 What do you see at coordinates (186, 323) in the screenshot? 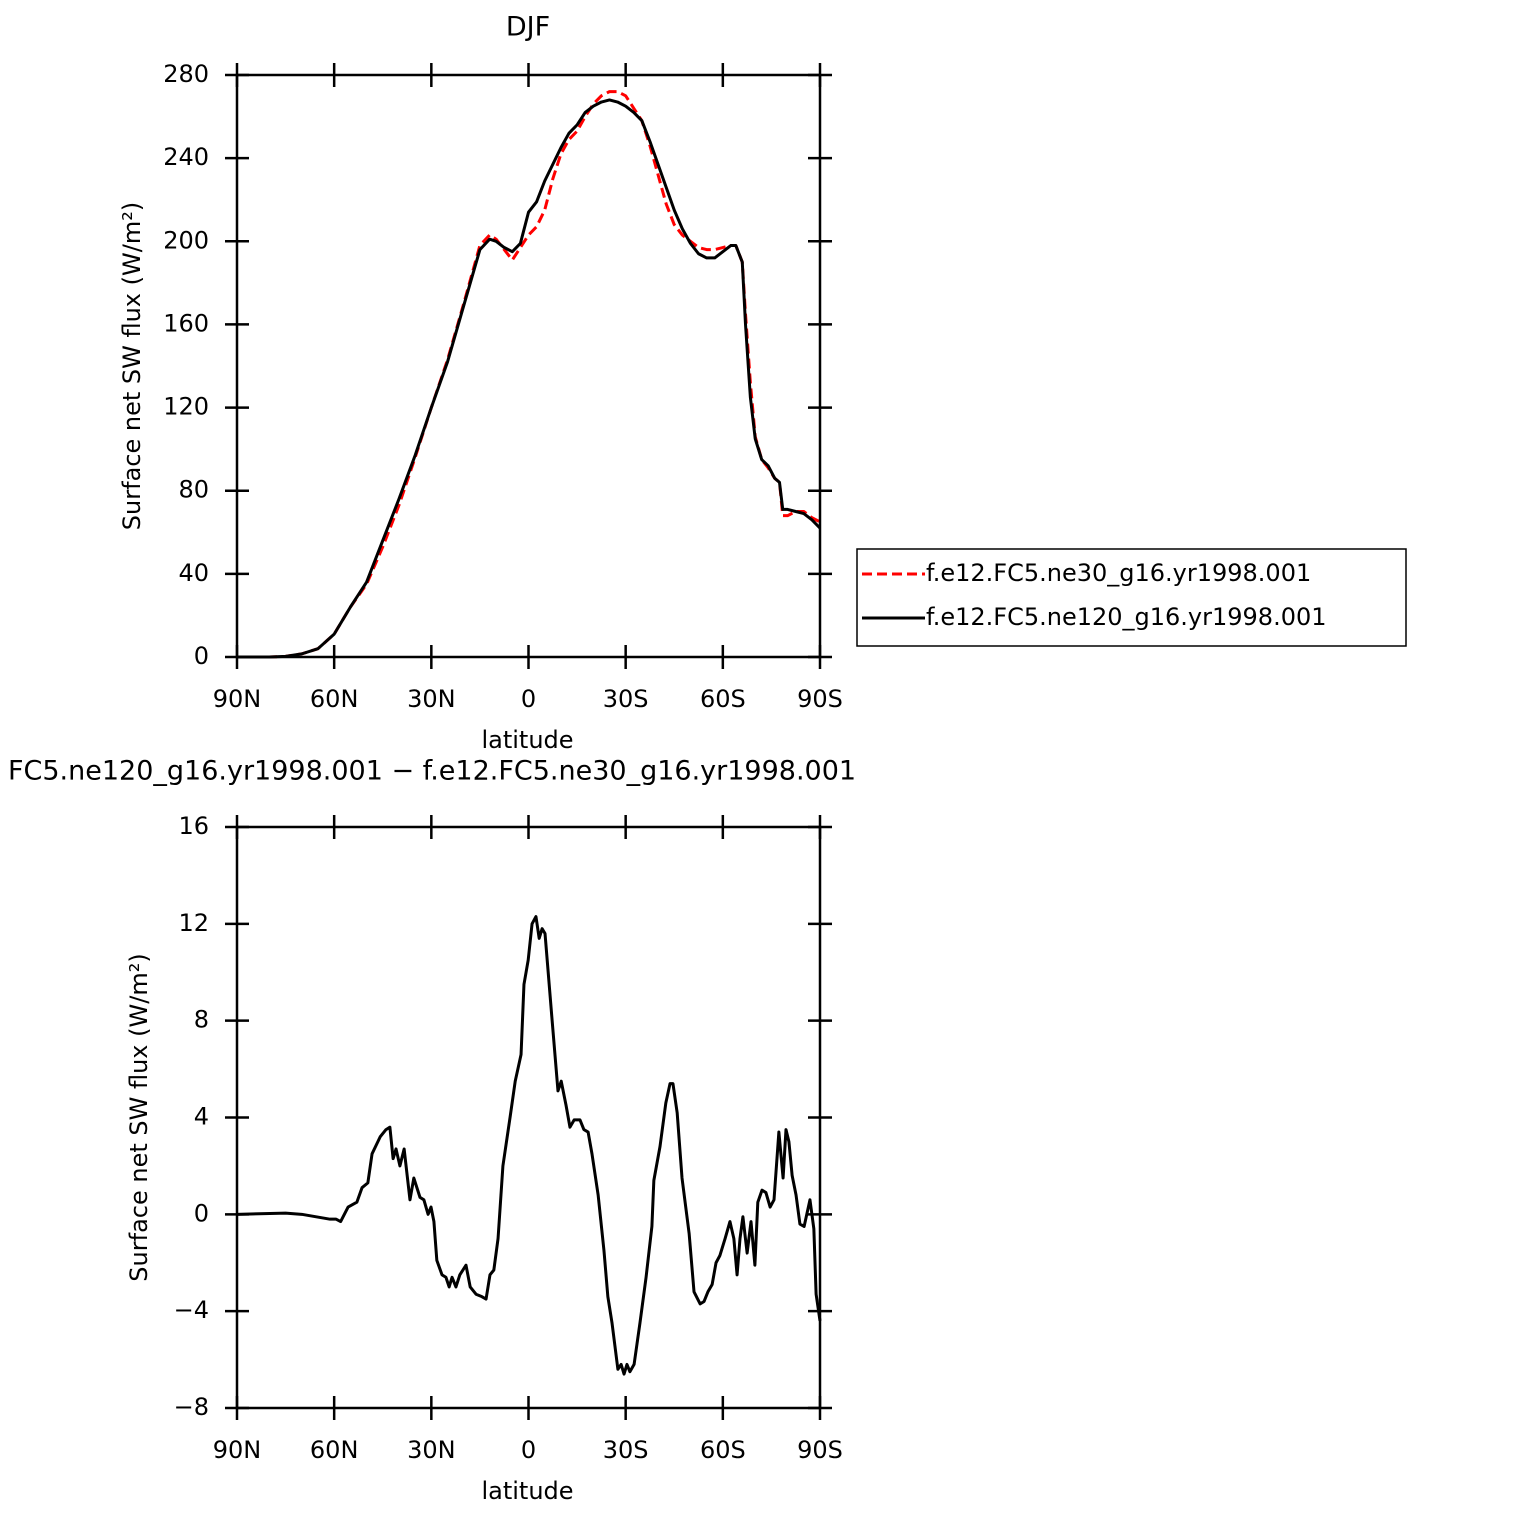
I see `y-tick-label: 160` at bounding box center [186, 323].